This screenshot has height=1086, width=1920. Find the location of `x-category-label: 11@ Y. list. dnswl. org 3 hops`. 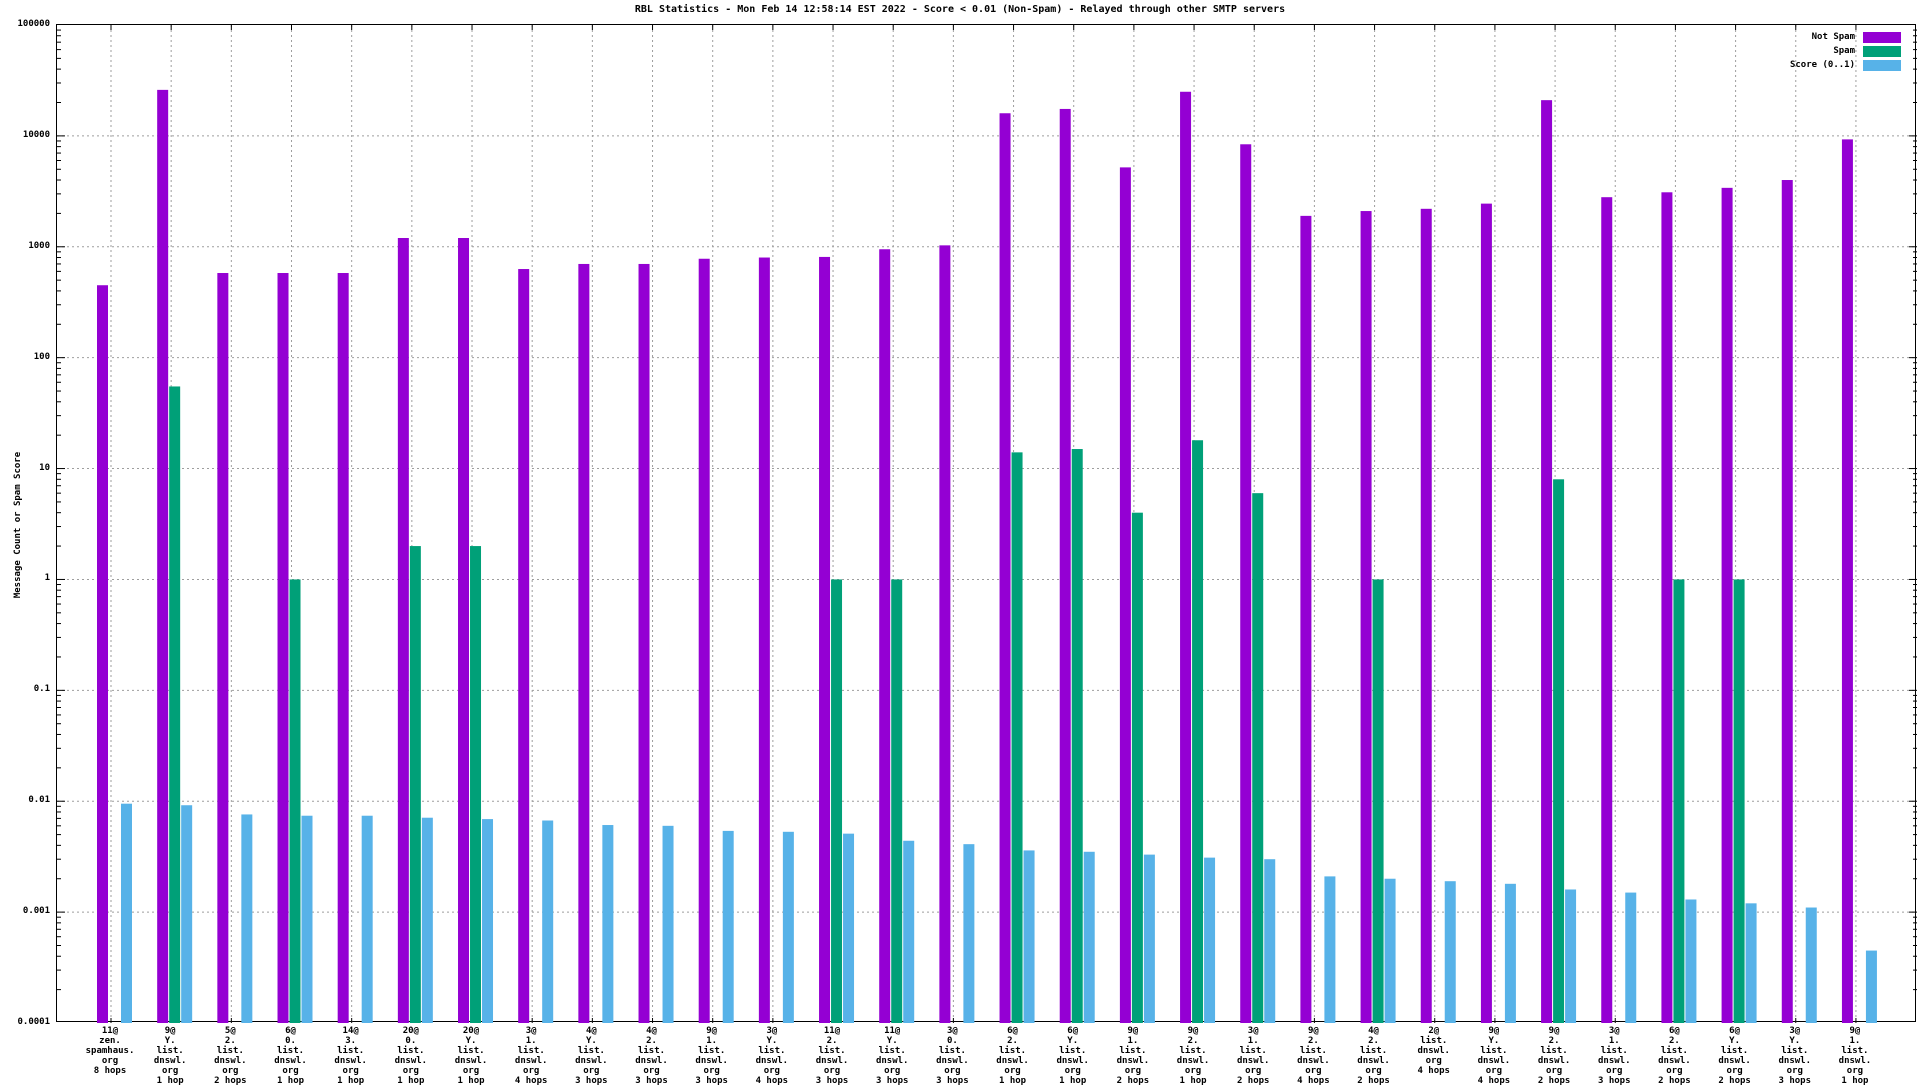

x-category-label: 11@ Y. list. dnswl. org 3 hops is located at coordinates (892, 1056).